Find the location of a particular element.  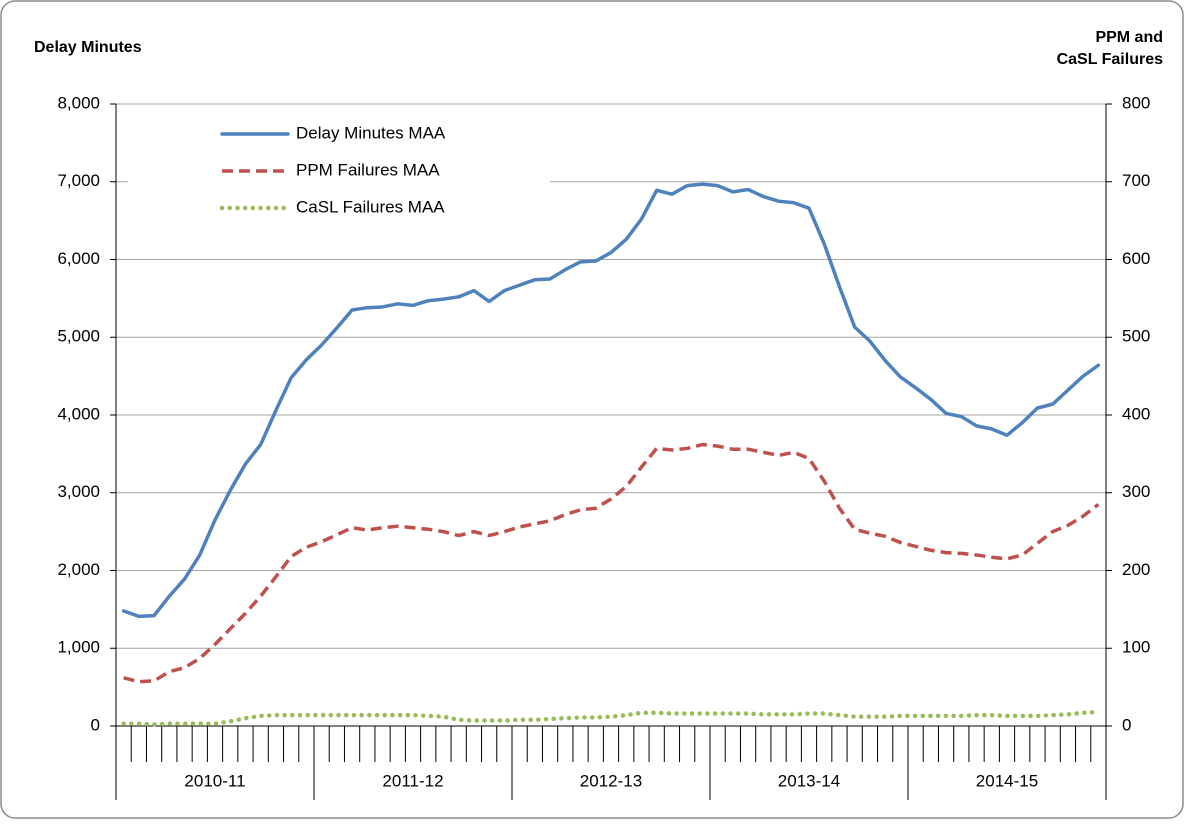

y-tick-label: 1,000 is located at coordinates (78, 647).